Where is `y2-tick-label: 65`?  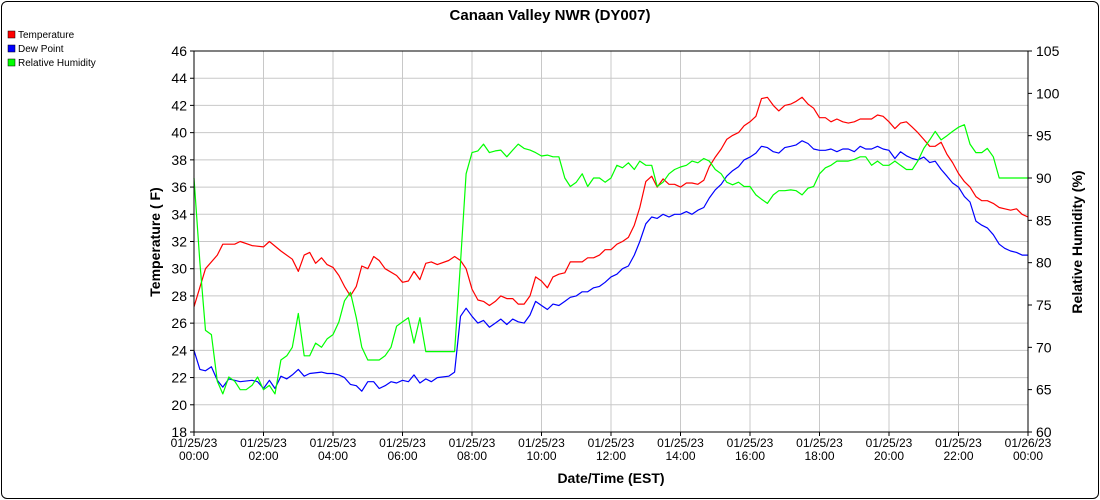 y2-tick-label: 65 is located at coordinates (1044, 390).